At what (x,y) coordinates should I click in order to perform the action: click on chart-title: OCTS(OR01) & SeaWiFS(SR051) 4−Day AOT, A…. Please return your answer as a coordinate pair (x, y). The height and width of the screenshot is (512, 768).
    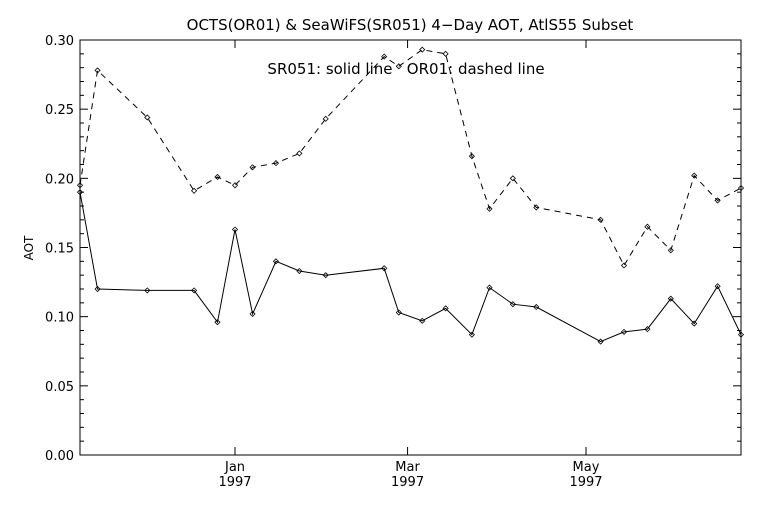
    Looking at the image, I should click on (410, 25).